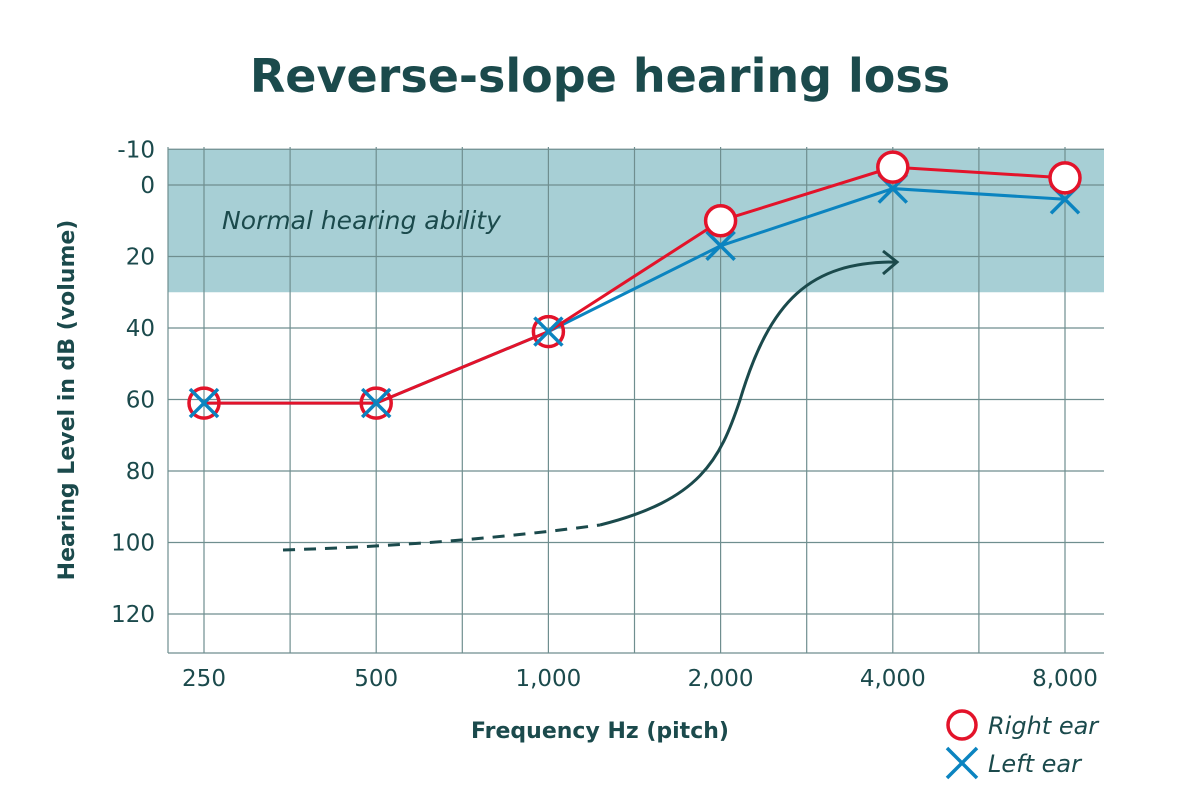 Image resolution: width=1200 pixels, height=800 pixels. Describe the element at coordinates (962, 763) in the screenshot. I see `legend-x-marker` at that location.